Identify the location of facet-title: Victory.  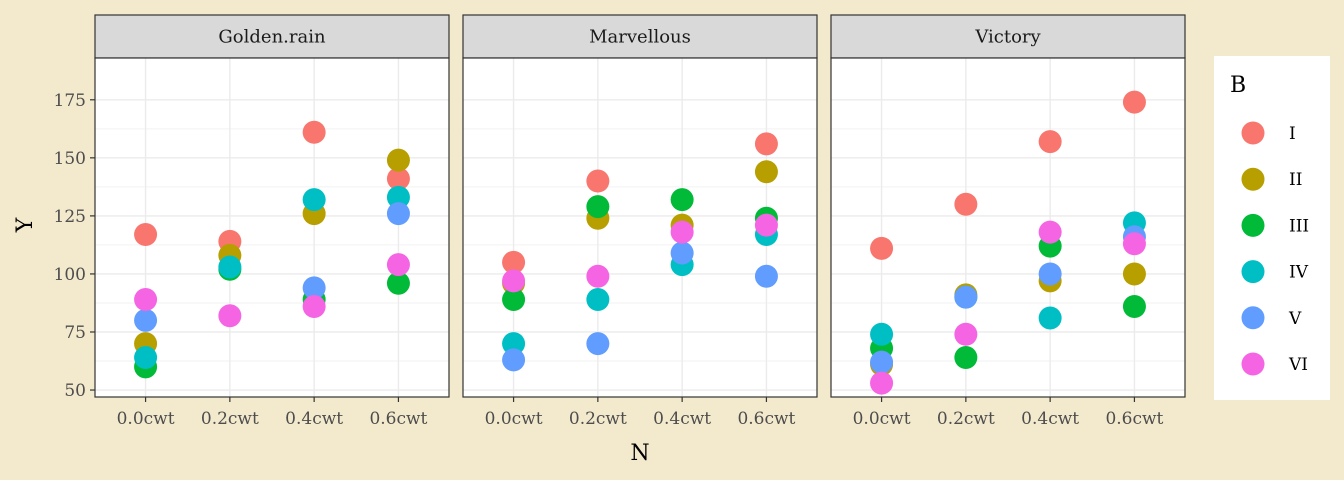
(1007, 37).